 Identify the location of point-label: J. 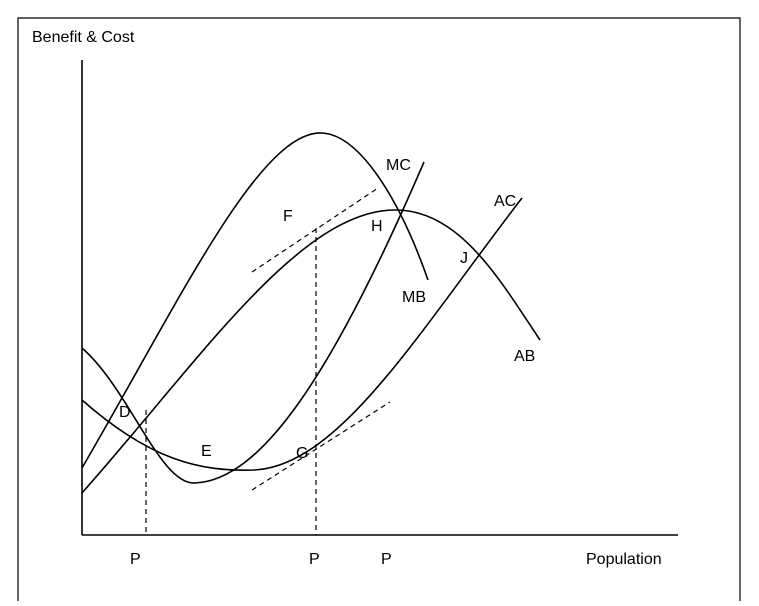
(464, 258).